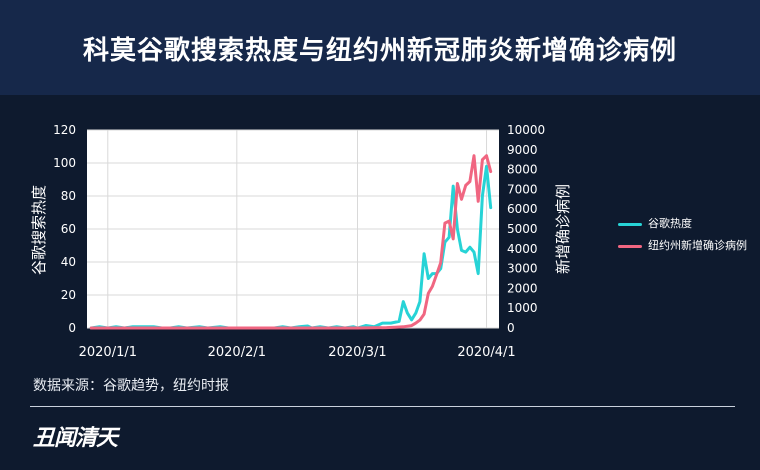 The width and height of the screenshot is (760, 470). Describe the element at coordinates (75, 438) in the screenshot. I see `logo: 丑闻清天` at that location.